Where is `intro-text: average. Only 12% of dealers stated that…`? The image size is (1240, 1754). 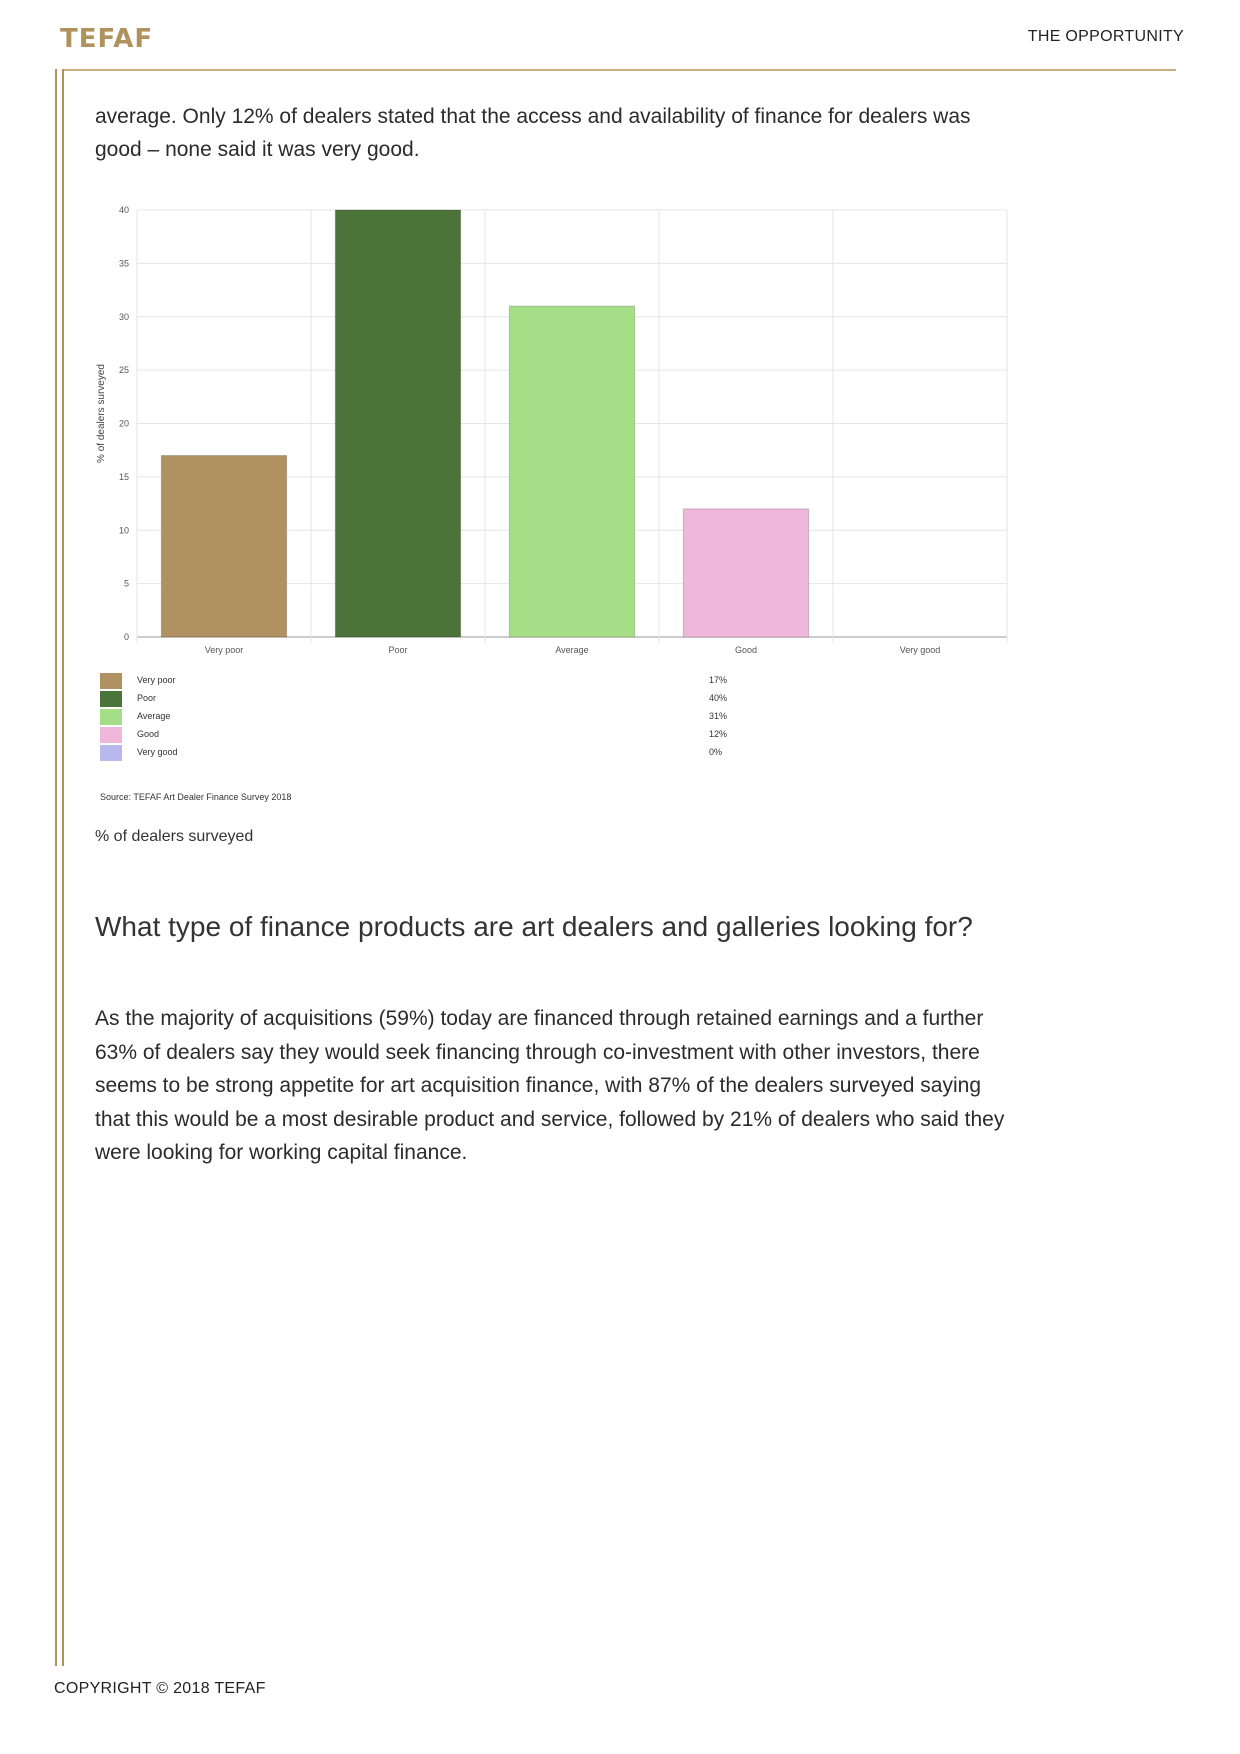 intro-text: average. Only 12% of dealers stated that… is located at coordinates (555, 133).